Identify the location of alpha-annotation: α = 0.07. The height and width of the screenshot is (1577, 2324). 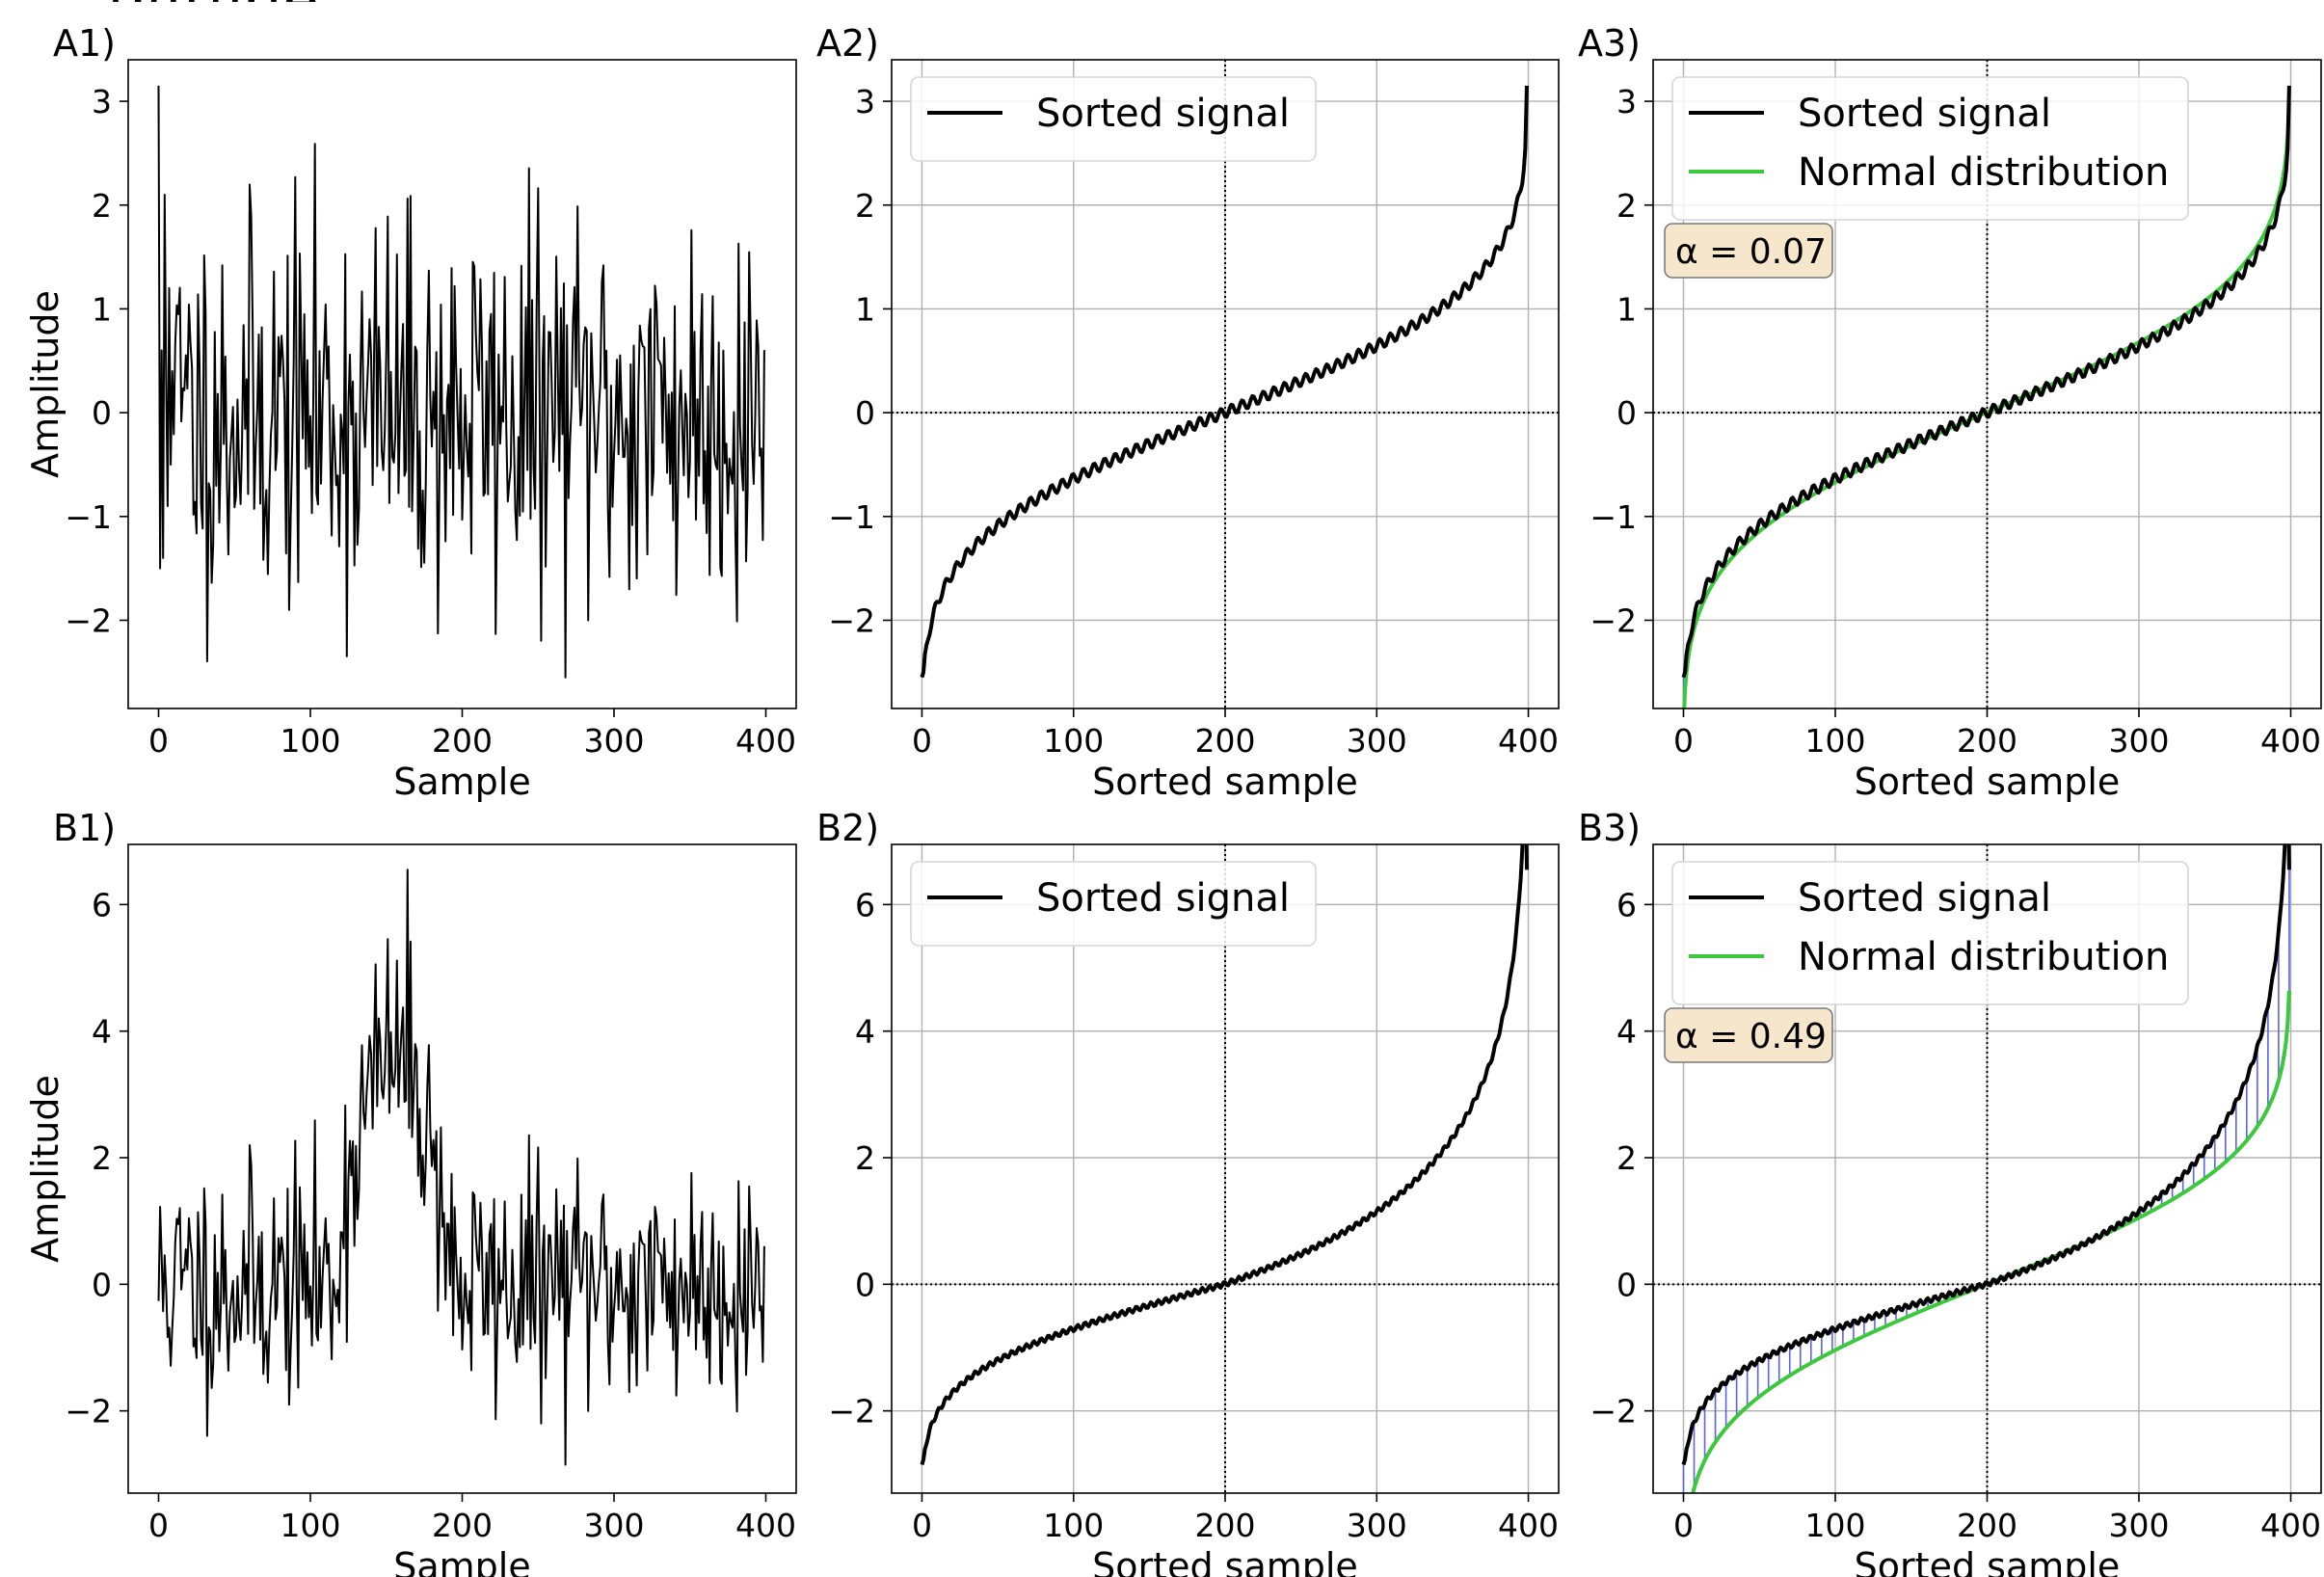
(1748, 251).